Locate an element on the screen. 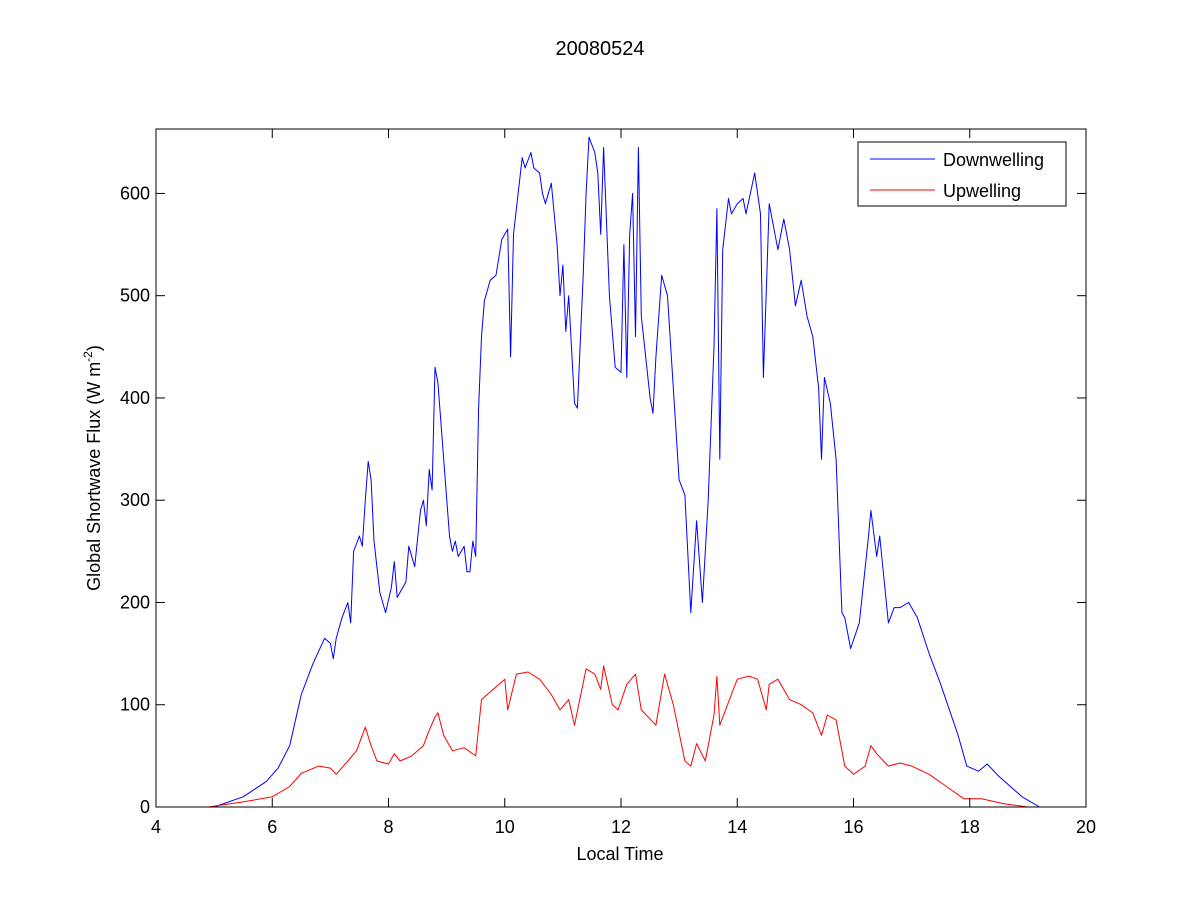 Image resolution: width=1200 pixels, height=900 pixels. x-axis-label: Local Time is located at coordinates (619, 854).